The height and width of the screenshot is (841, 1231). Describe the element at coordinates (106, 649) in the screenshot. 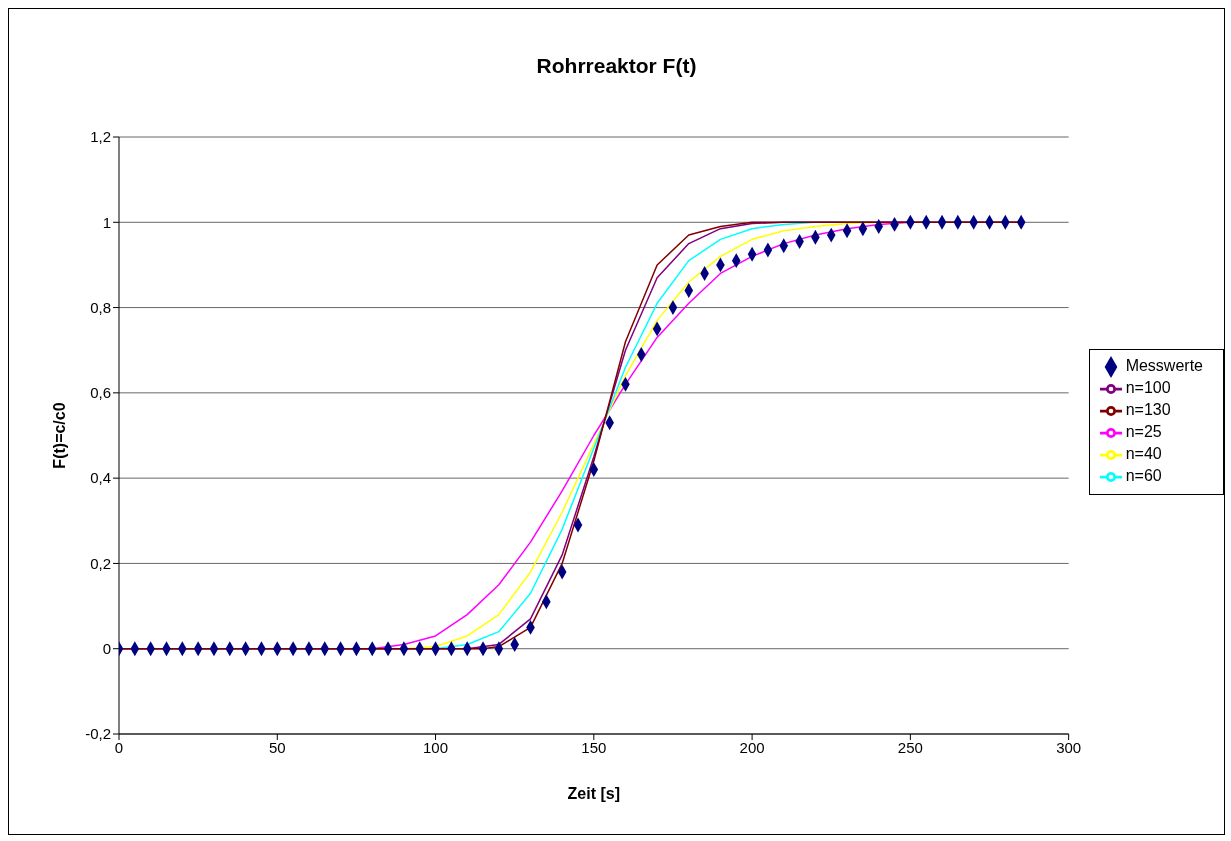

I see `y-tick-label: 0` at that location.